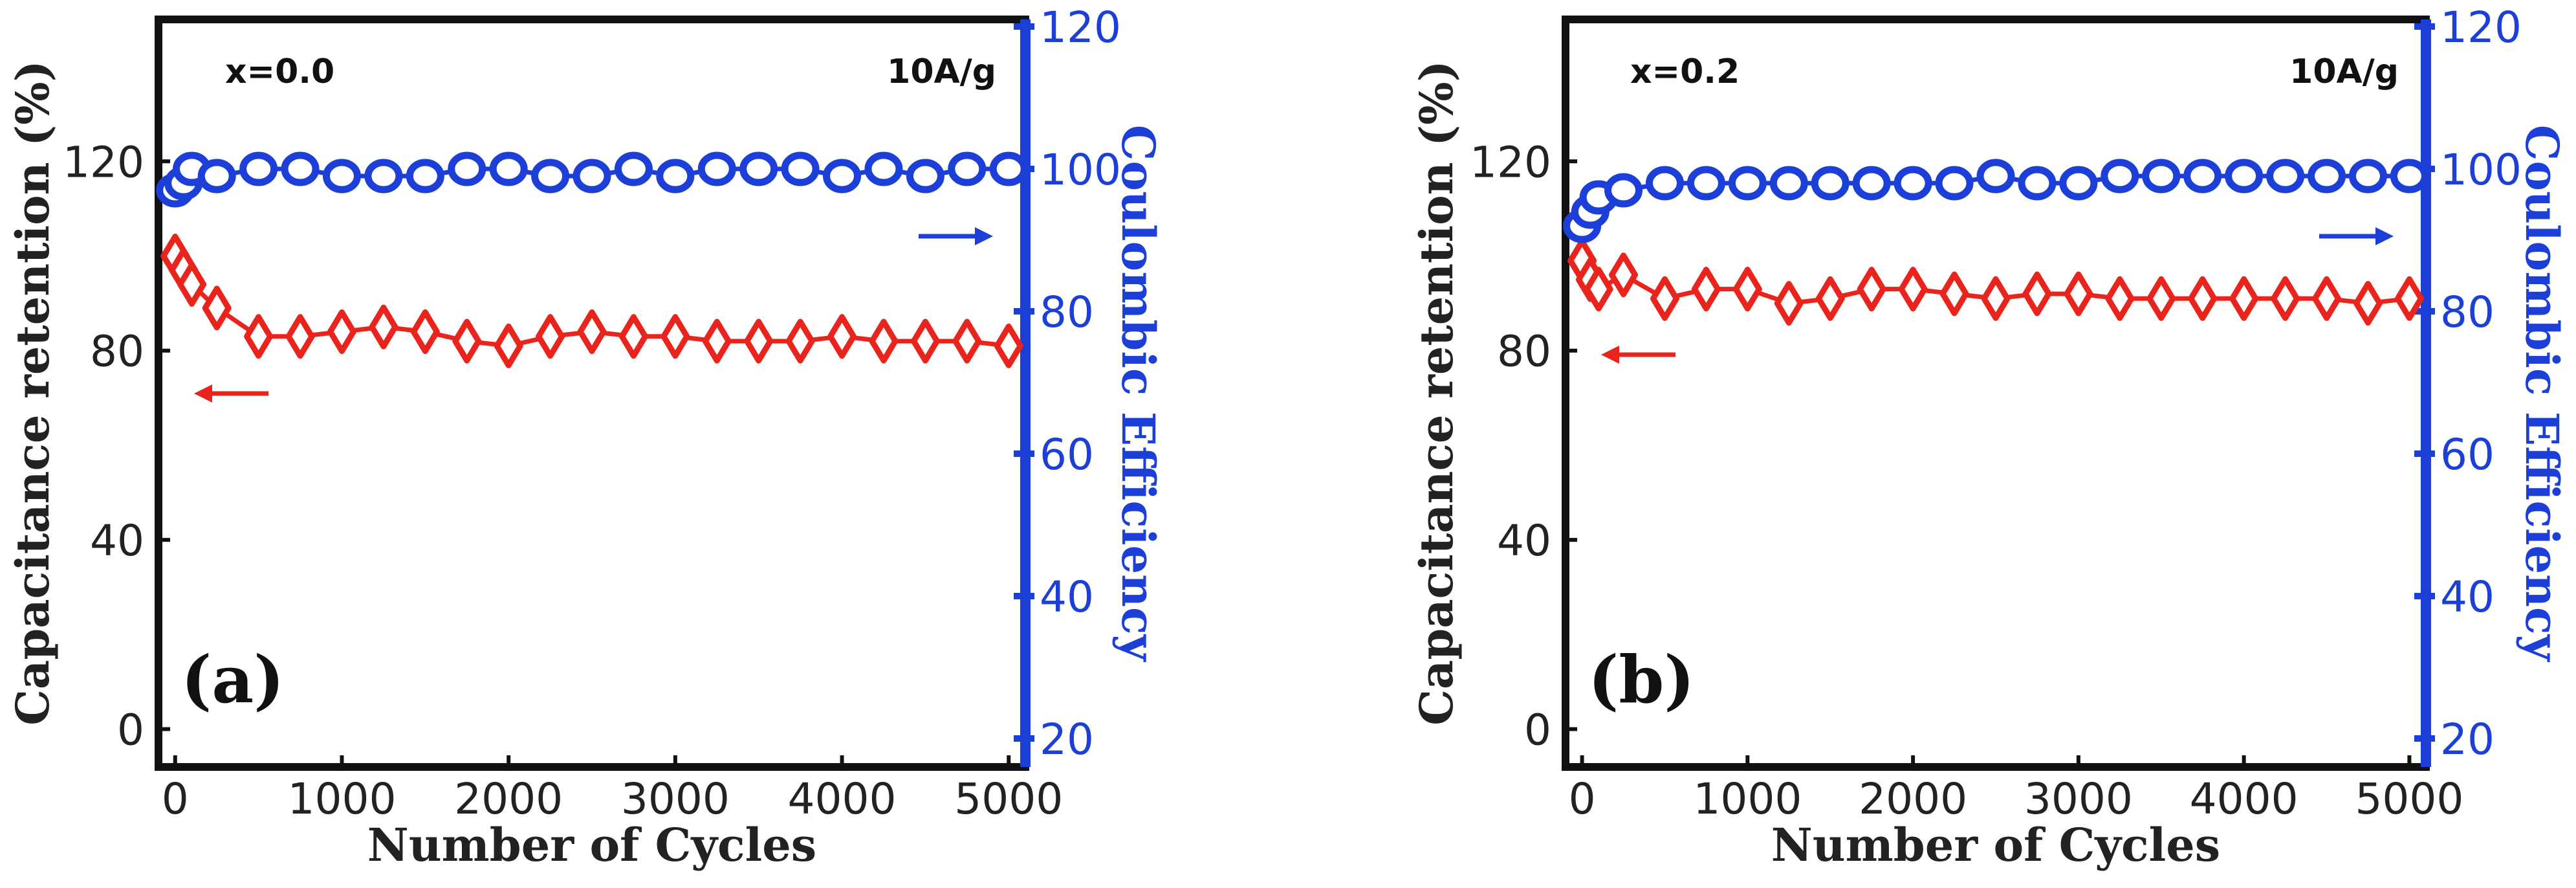 This screenshot has height=888, width=2576. Describe the element at coordinates (1524, 352) in the screenshot. I see `y-left-tick-label: 80` at that location.